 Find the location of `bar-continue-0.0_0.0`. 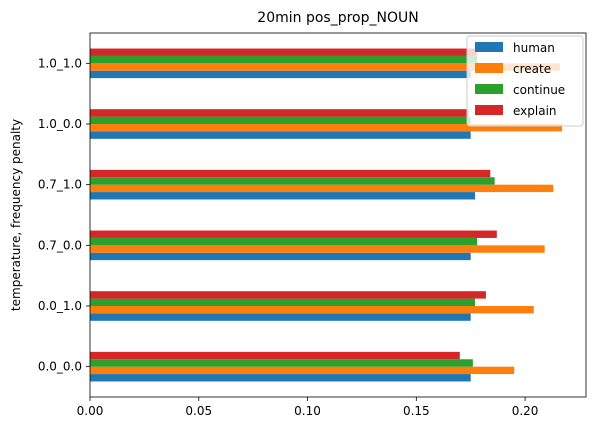

bar-continue-0.0_0.0 is located at coordinates (281, 363).